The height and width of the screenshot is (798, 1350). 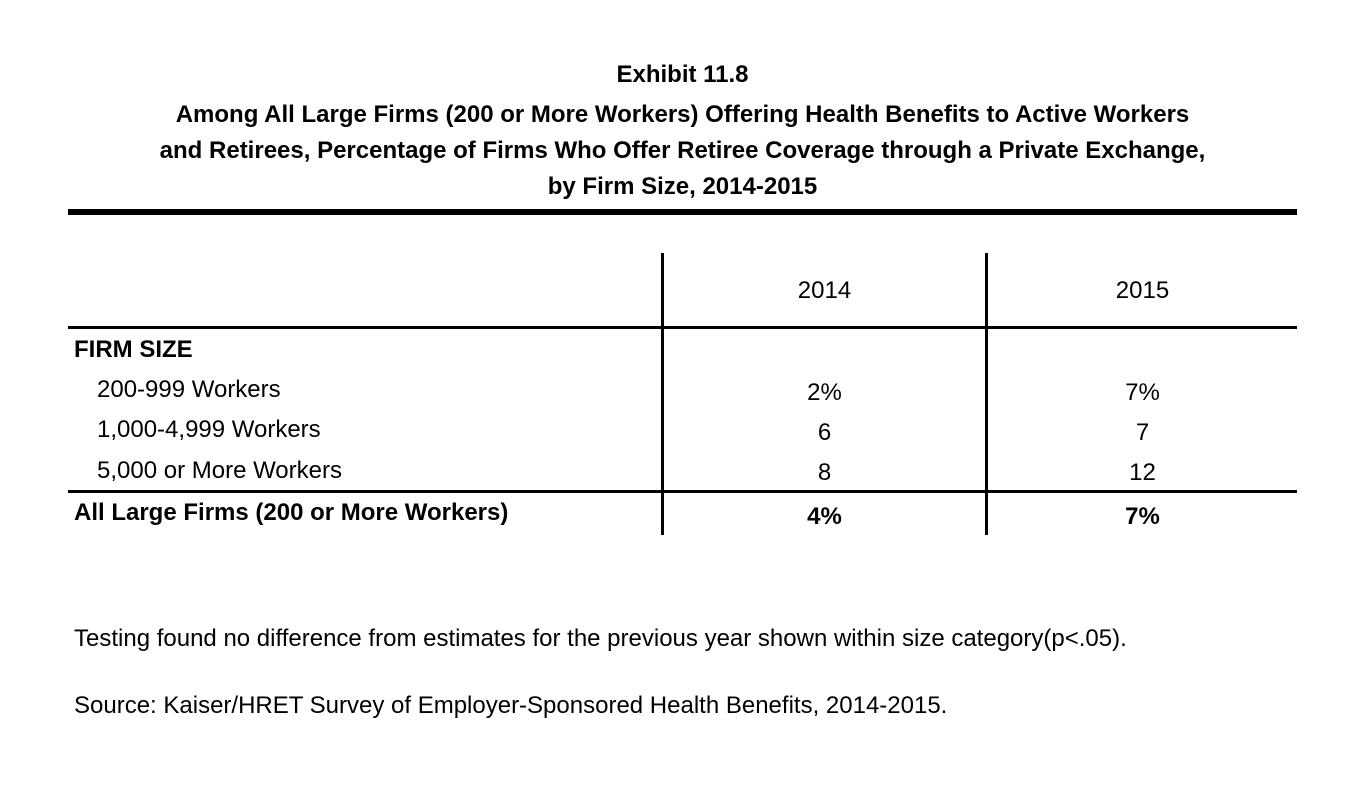 What do you see at coordinates (1142, 432) in the screenshot?
I see `row-value-2015: 7` at bounding box center [1142, 432].